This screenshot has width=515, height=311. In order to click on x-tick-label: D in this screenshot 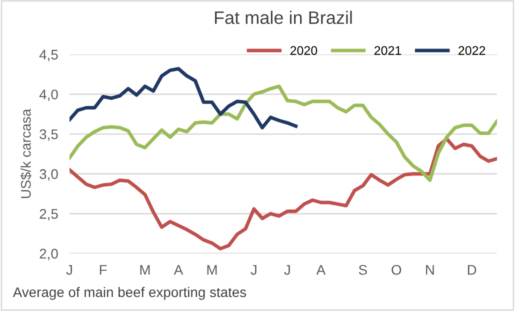, I will do `click(472, 270)`.